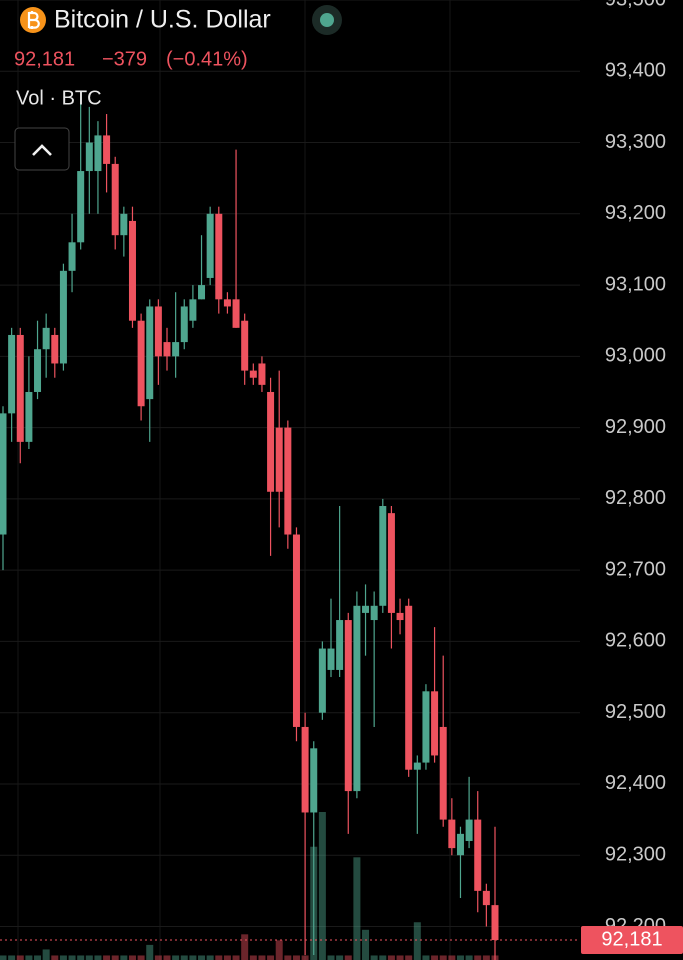 This screenshot has height=960, width=683. What do you see at coordinates (635, 213) in the screenshot?
I see `y-tick-label: 93,200` at bounding box center [635, 213].